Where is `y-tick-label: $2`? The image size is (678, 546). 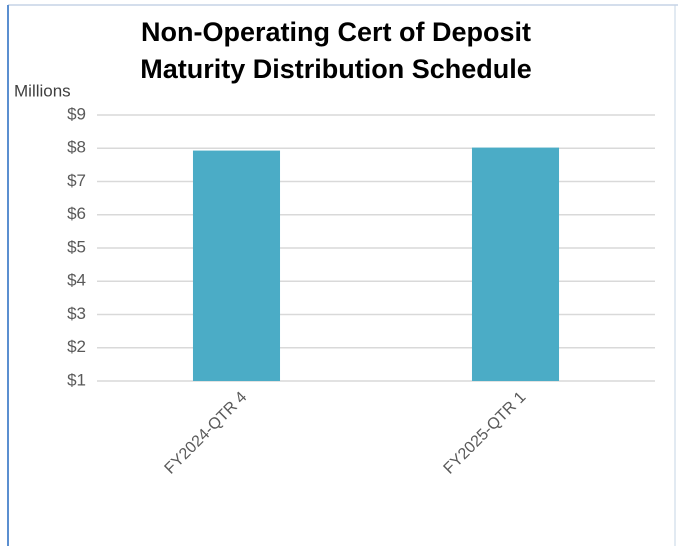
y-tick-label: $2 is located at coordinates (76, 346).